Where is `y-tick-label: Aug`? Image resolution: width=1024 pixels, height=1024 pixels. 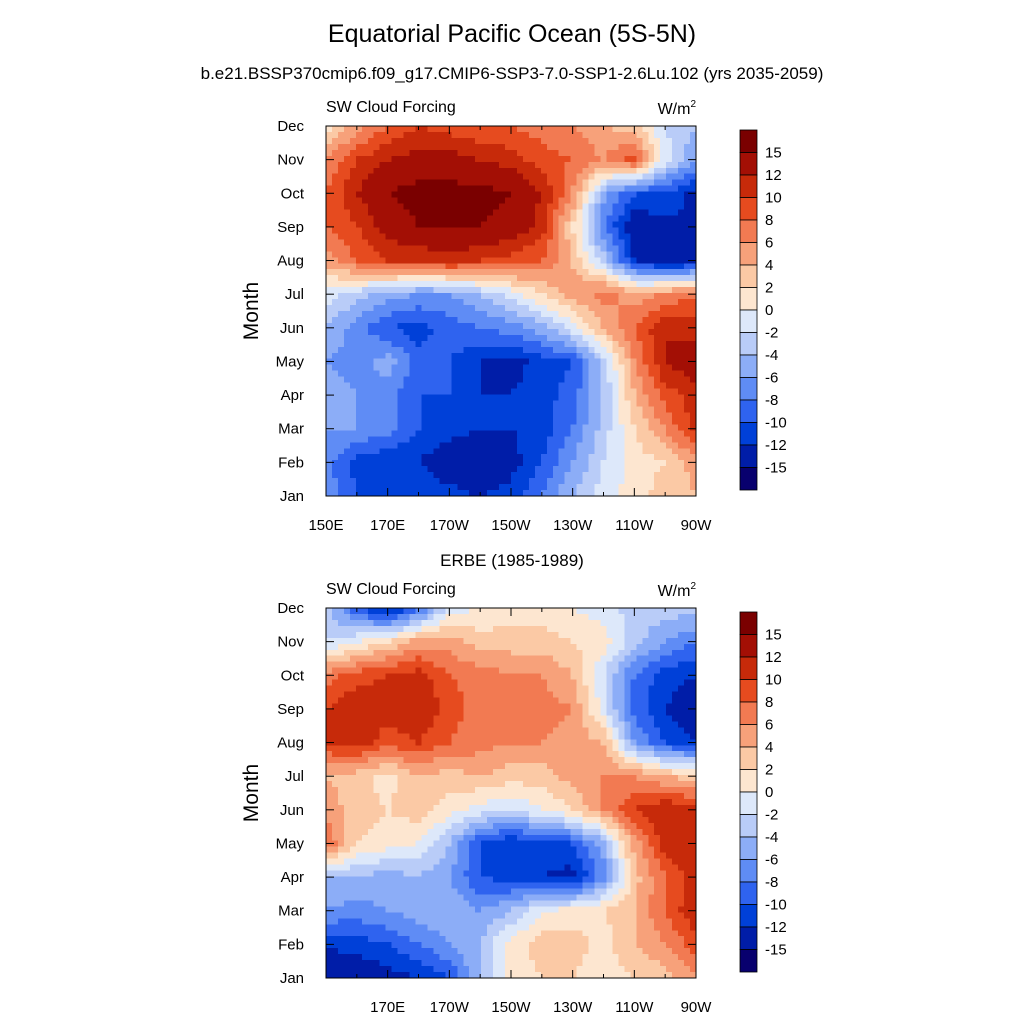 y-tick-label: Aug is located at coordinates (290, 261).